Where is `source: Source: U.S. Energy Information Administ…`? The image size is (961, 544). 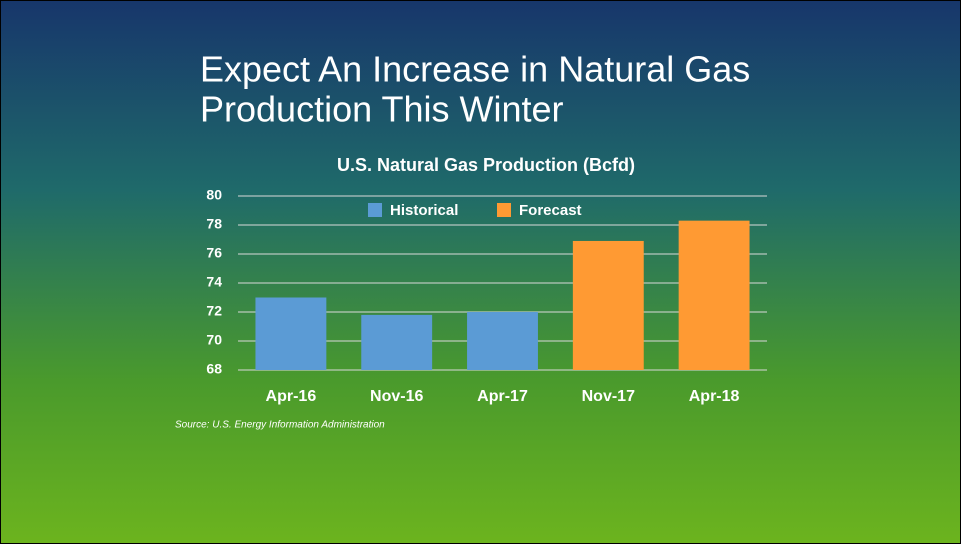
source: Source: U.S. Energy Information Administ… is located at coordinates (280, 425).